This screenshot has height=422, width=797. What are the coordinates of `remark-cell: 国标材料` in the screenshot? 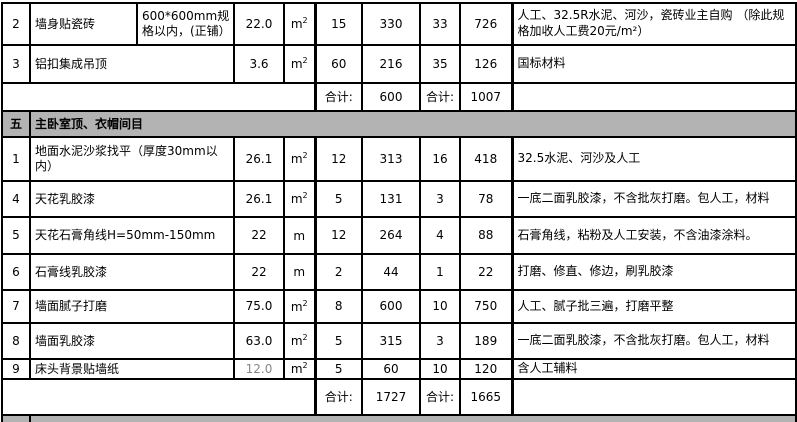 It's located at (653, 64).